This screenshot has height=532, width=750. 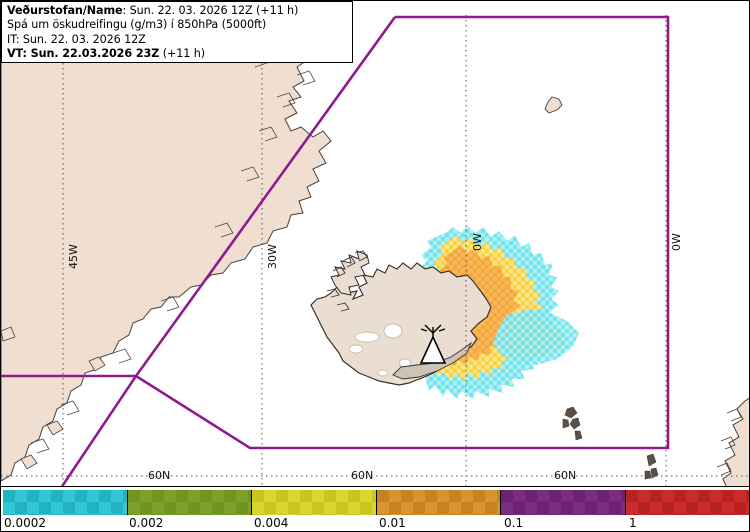 I want to click on norway-coast, so click(x=732, y=441).